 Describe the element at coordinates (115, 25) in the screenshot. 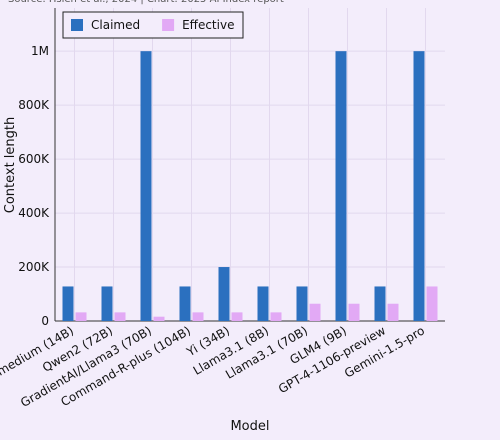

I see `legend-label: Claimed` at that location.